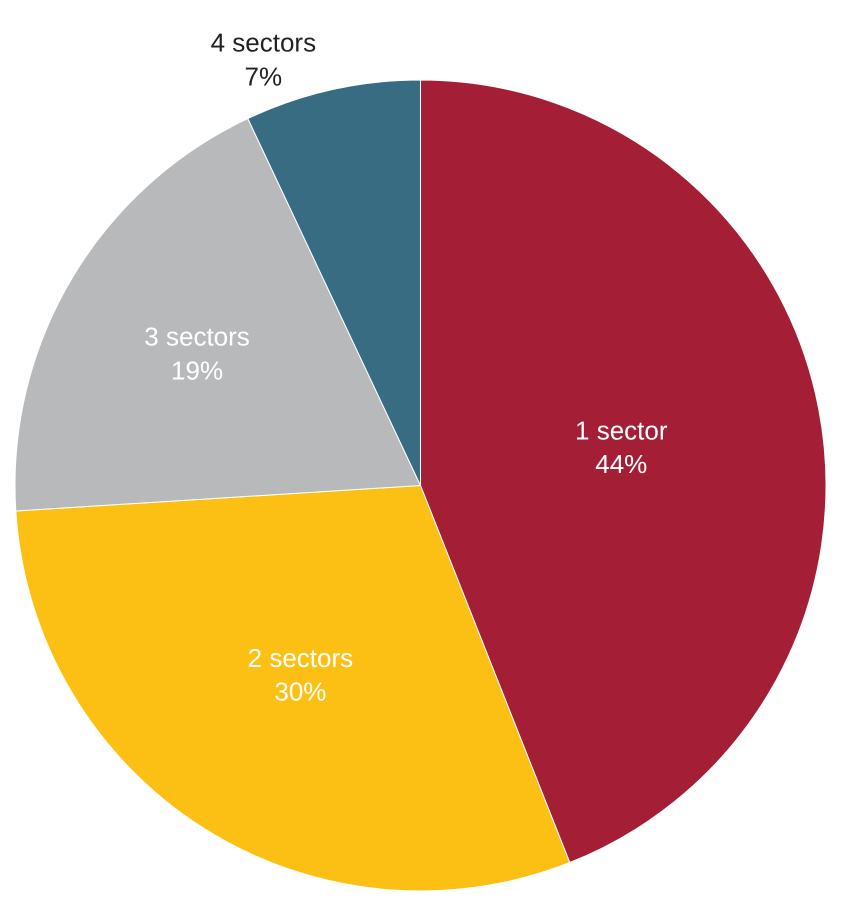 The width and height of the screenshot is (841, 901). What do you see at coordinates (621, 430) in the screenshot?
I see `slice-label: 1 sector` at bounding box center [621, 430].